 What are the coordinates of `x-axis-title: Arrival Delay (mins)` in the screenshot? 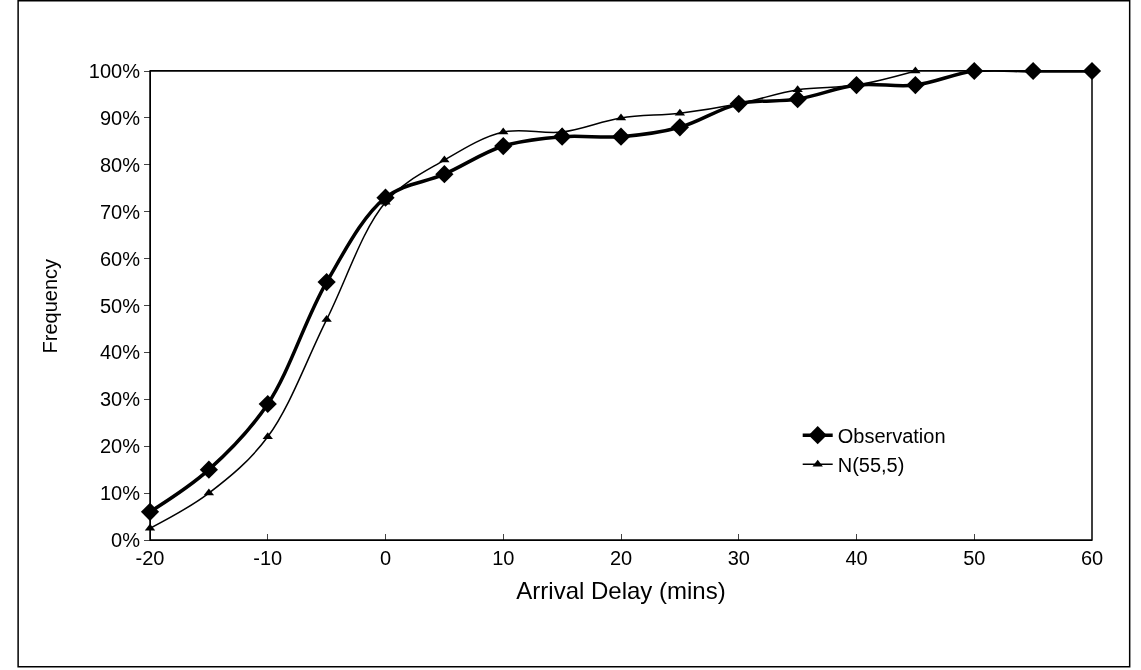 It's located at (621, 591).